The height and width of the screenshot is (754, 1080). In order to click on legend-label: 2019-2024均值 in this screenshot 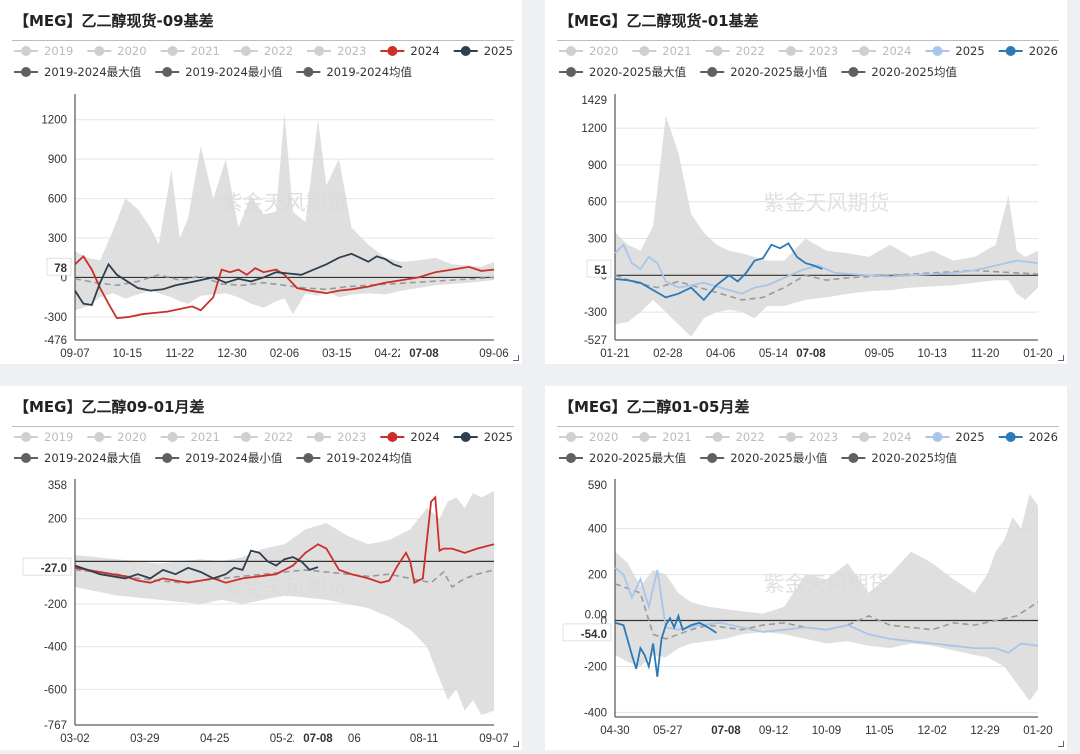, I will do `click(369, 72)`.